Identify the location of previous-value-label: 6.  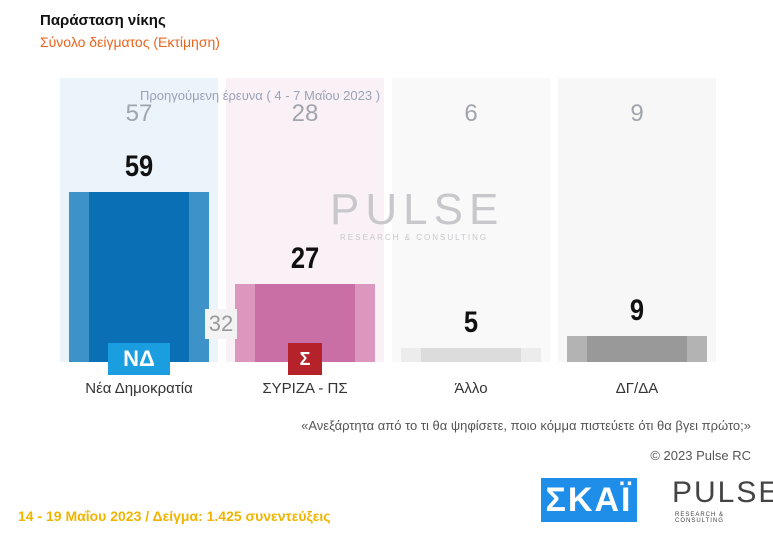
(471, 113).